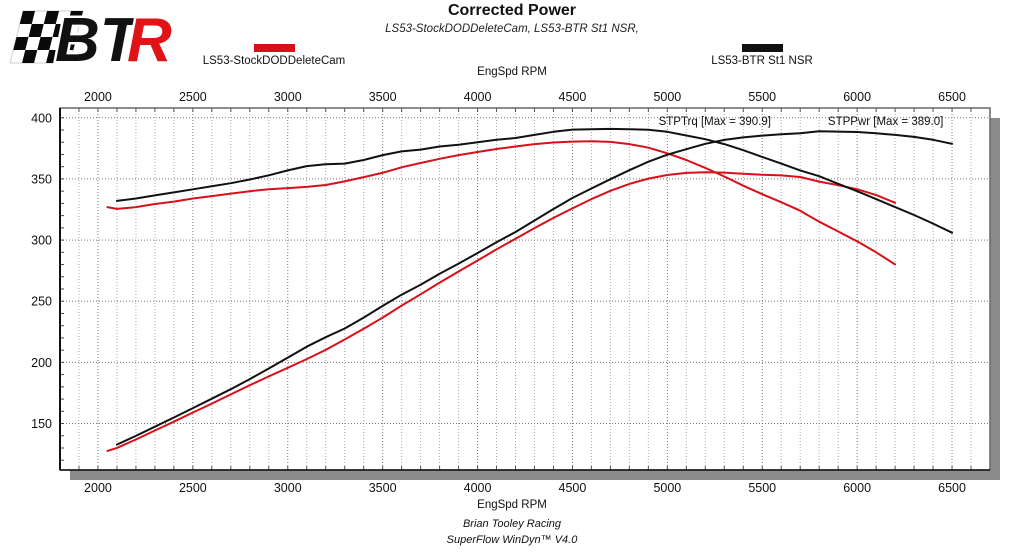 Image resolution: width=1024 pixels, height=553 pixels. I want to click on plot-shadow-right, so click(995, 299).